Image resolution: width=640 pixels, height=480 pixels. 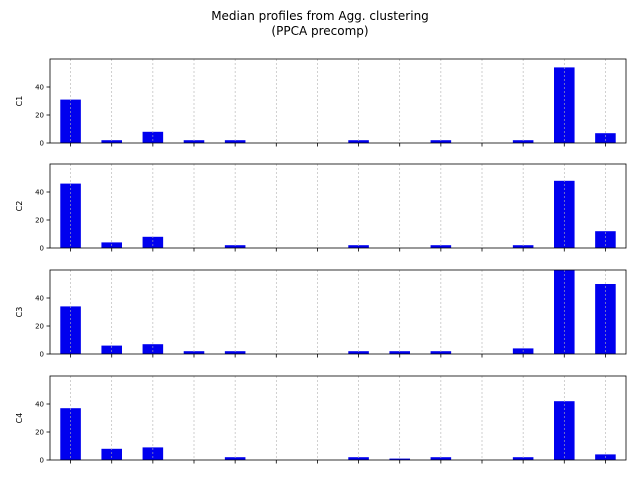 What do you see at coordinates (19, 206) in the screenshot?
I see `y-axis-label: C2` at bounding box center [19, 206].